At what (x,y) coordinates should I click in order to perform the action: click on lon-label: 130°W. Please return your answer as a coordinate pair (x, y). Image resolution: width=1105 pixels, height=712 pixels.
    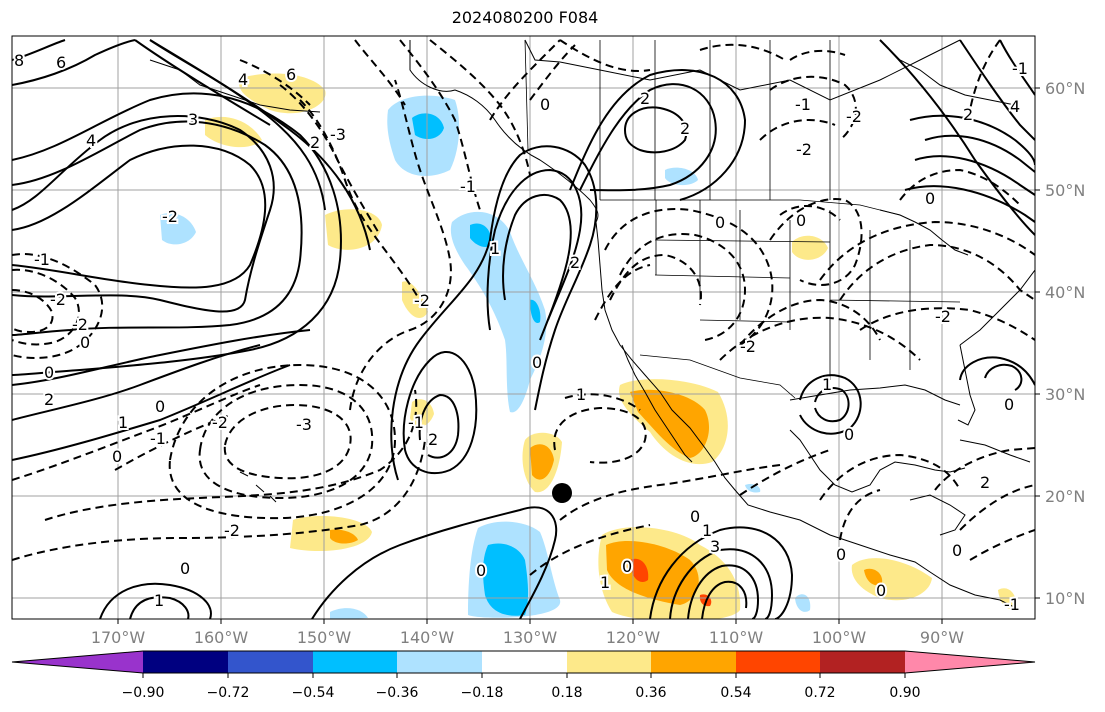
    Looking at the image, I should click on (530, 637).